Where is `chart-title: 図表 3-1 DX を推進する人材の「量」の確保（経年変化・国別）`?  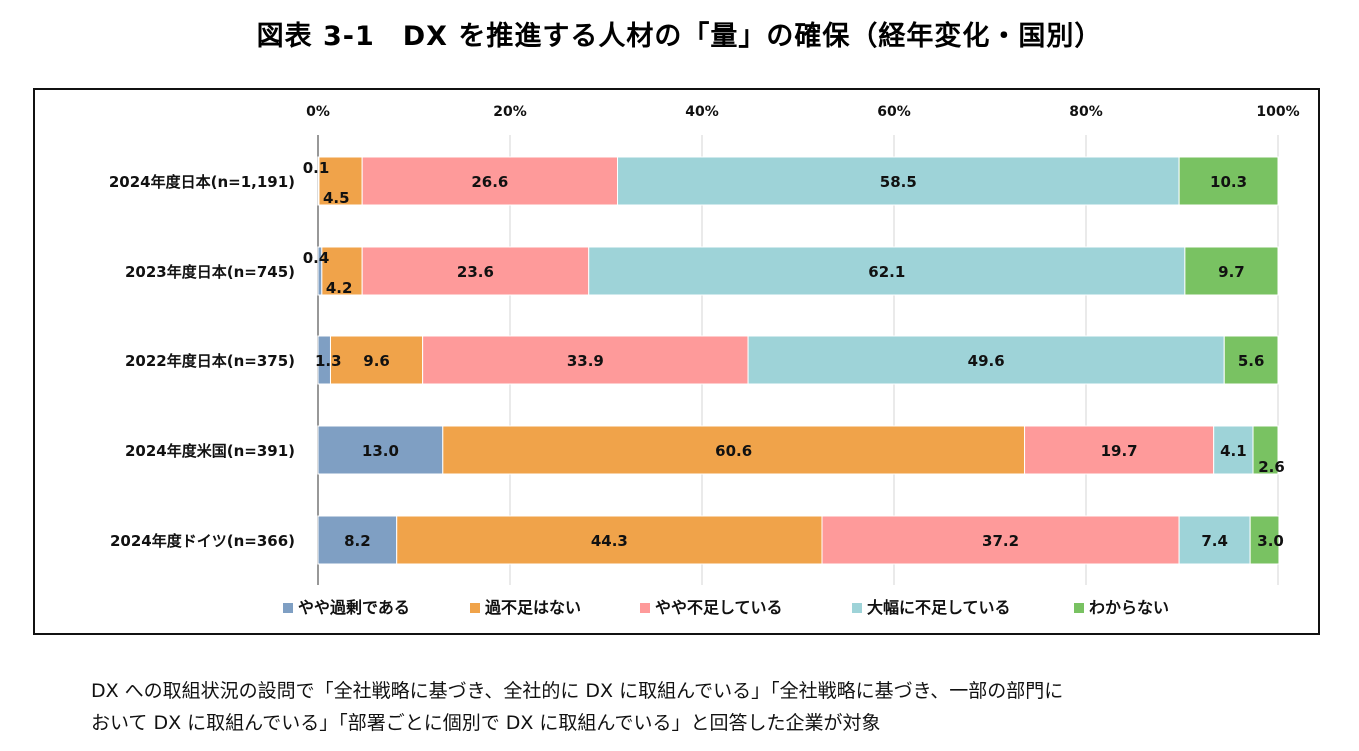 chart-title: 図表 3-1 DX を推進する人材の「量」の確保（経年変化・国別） is located at coordinates (679, 36).